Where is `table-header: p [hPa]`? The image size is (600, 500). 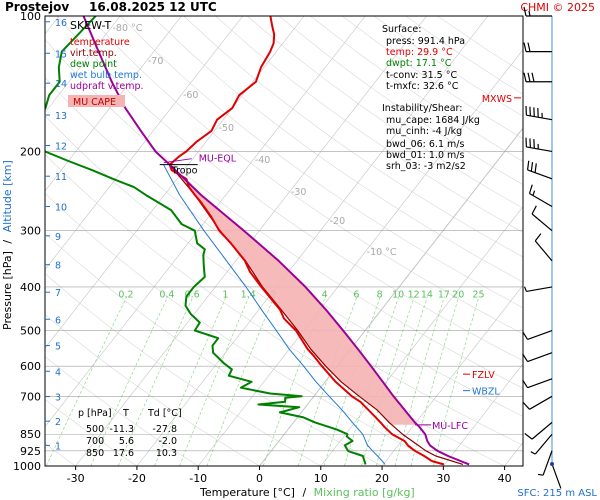 table-header: p [hPa] is located at coordinates (95, 413).